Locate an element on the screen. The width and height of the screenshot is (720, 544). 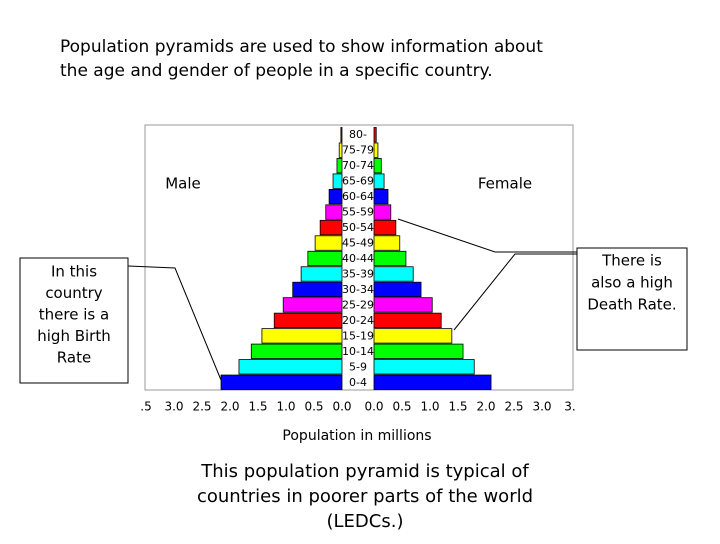
legend-female: Female is located at coordinates (505, 184).